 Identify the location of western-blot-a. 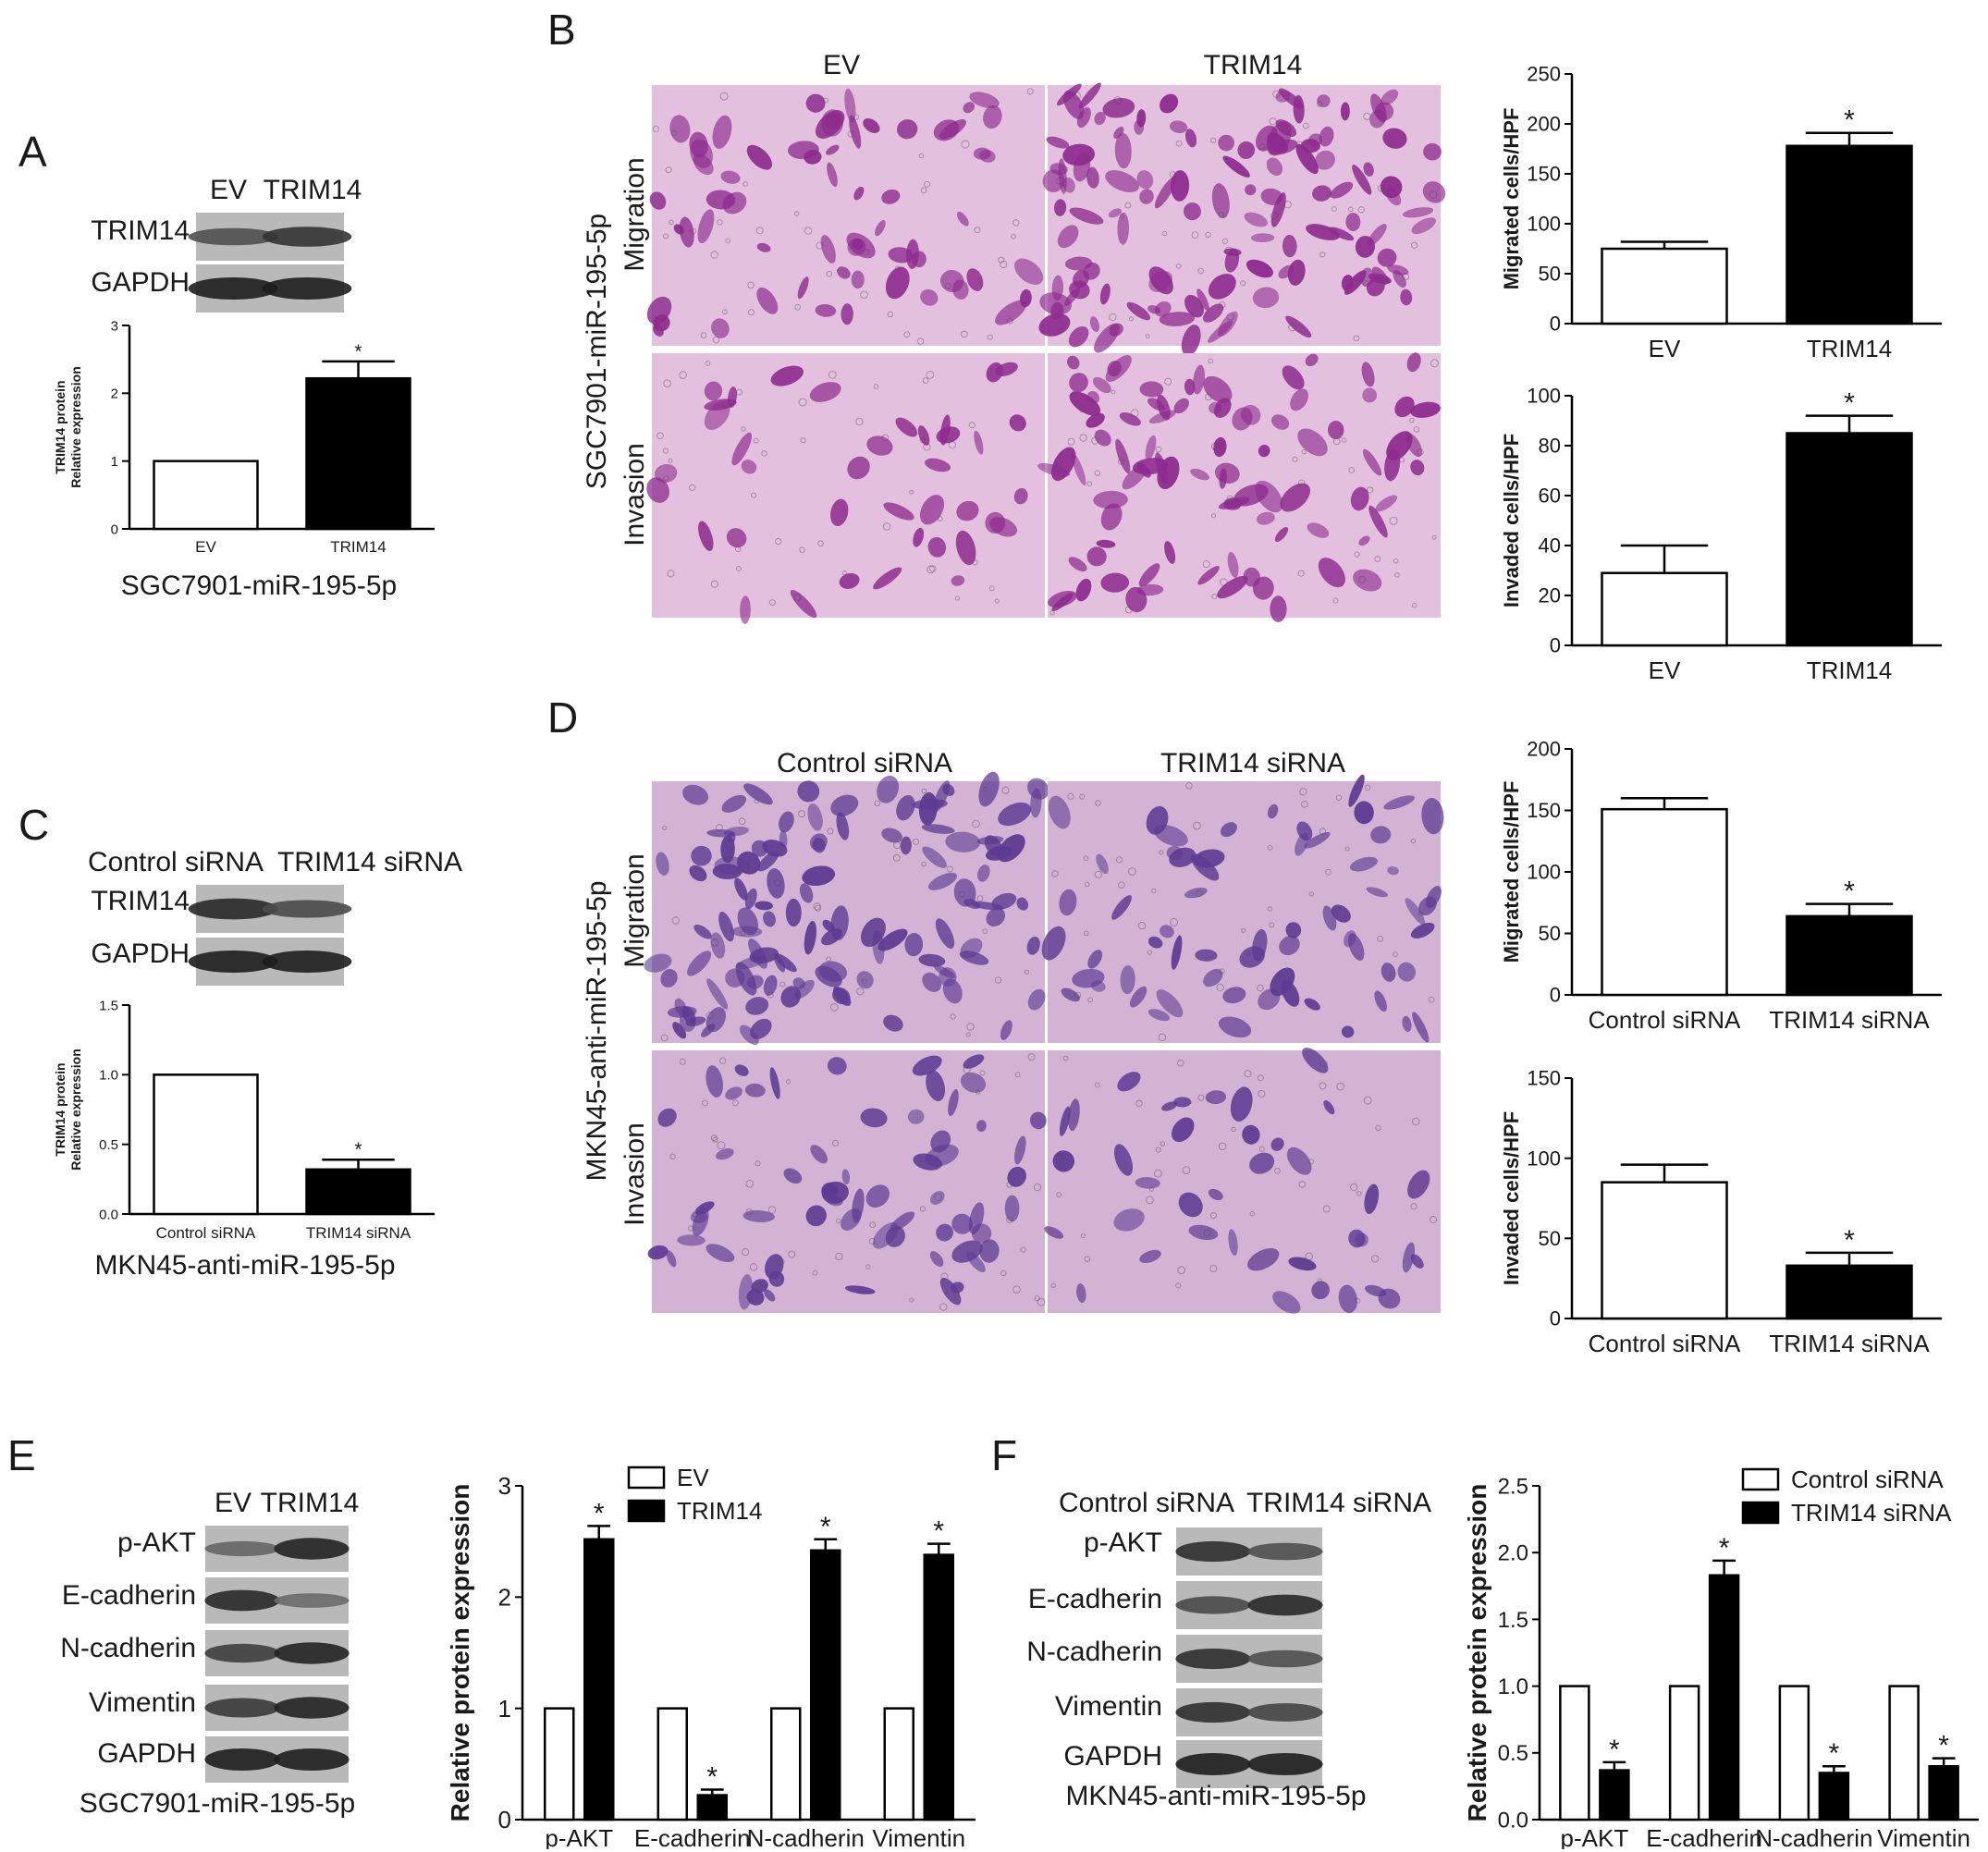
(270, 263).